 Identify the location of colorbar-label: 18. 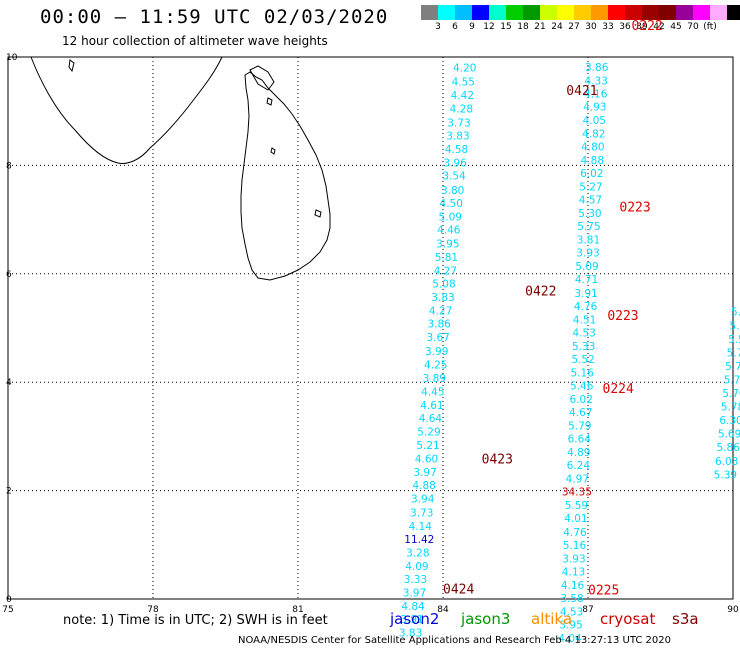
(523, 27).